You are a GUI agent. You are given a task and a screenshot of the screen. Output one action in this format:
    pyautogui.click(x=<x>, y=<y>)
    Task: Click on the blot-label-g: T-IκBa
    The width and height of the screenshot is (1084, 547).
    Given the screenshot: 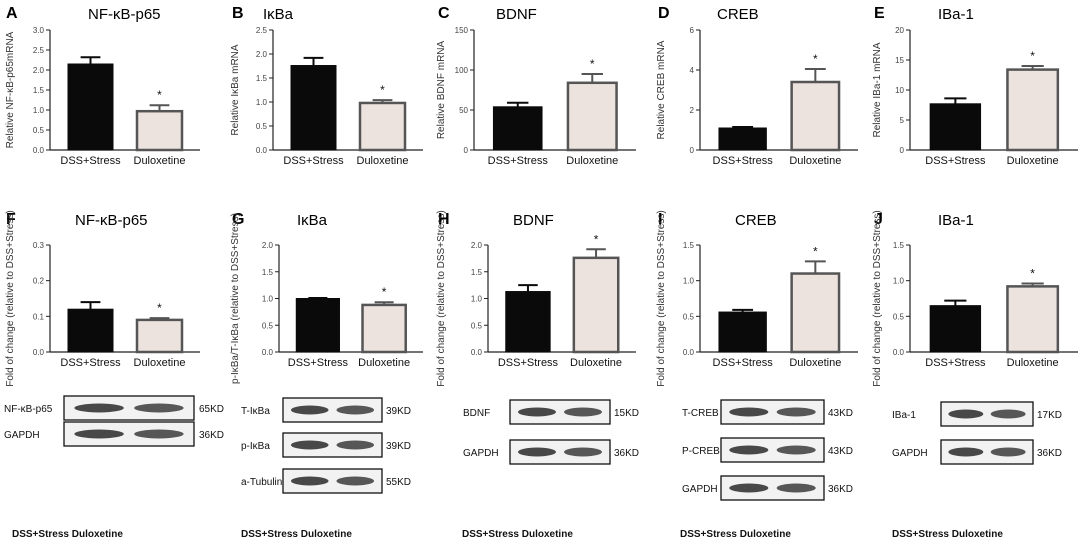 What is the action you would take?
    pyautogui.click(x=255, y=411)
    